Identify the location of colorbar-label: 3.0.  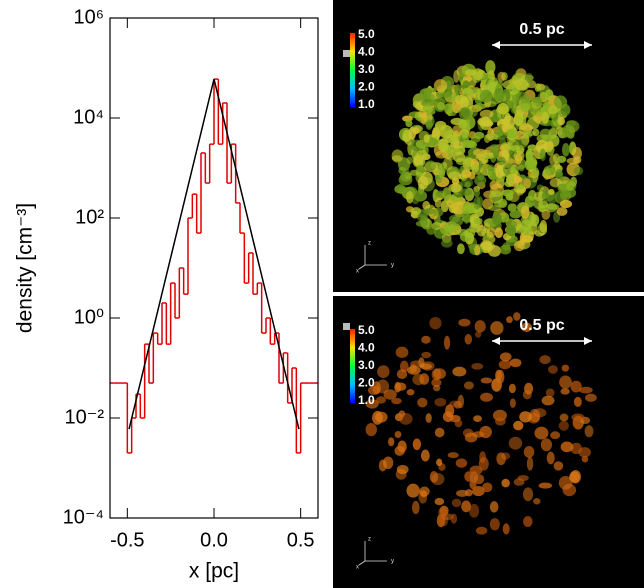
(366, 69).